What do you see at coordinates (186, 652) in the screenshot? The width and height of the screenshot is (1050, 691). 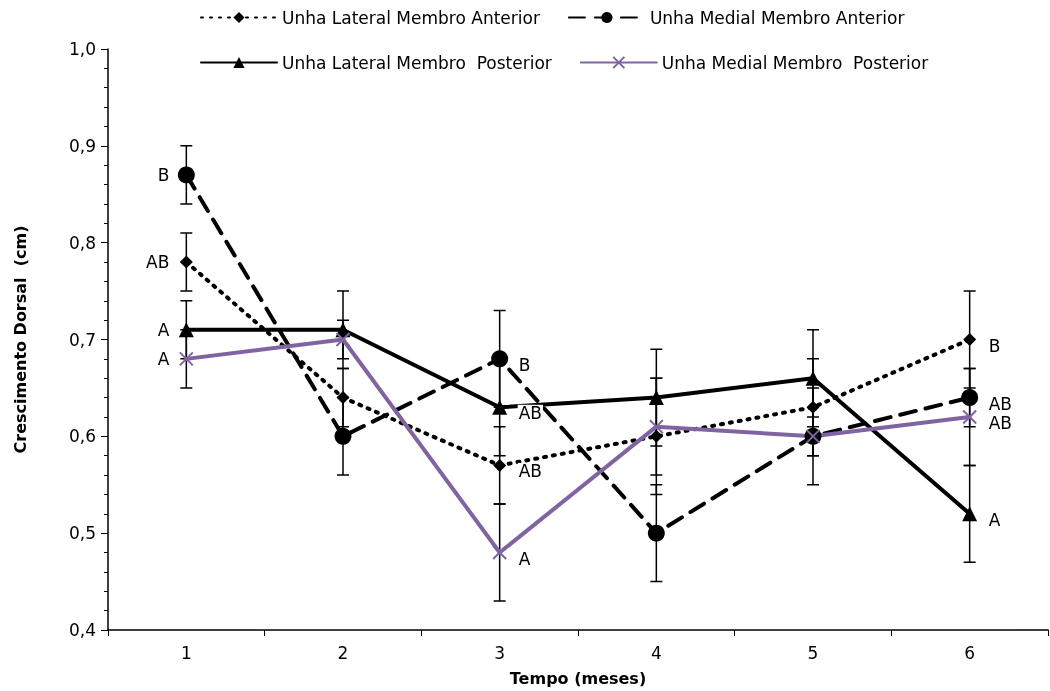 I see `x-tick-label: 1` at bounding box center [186, 652].